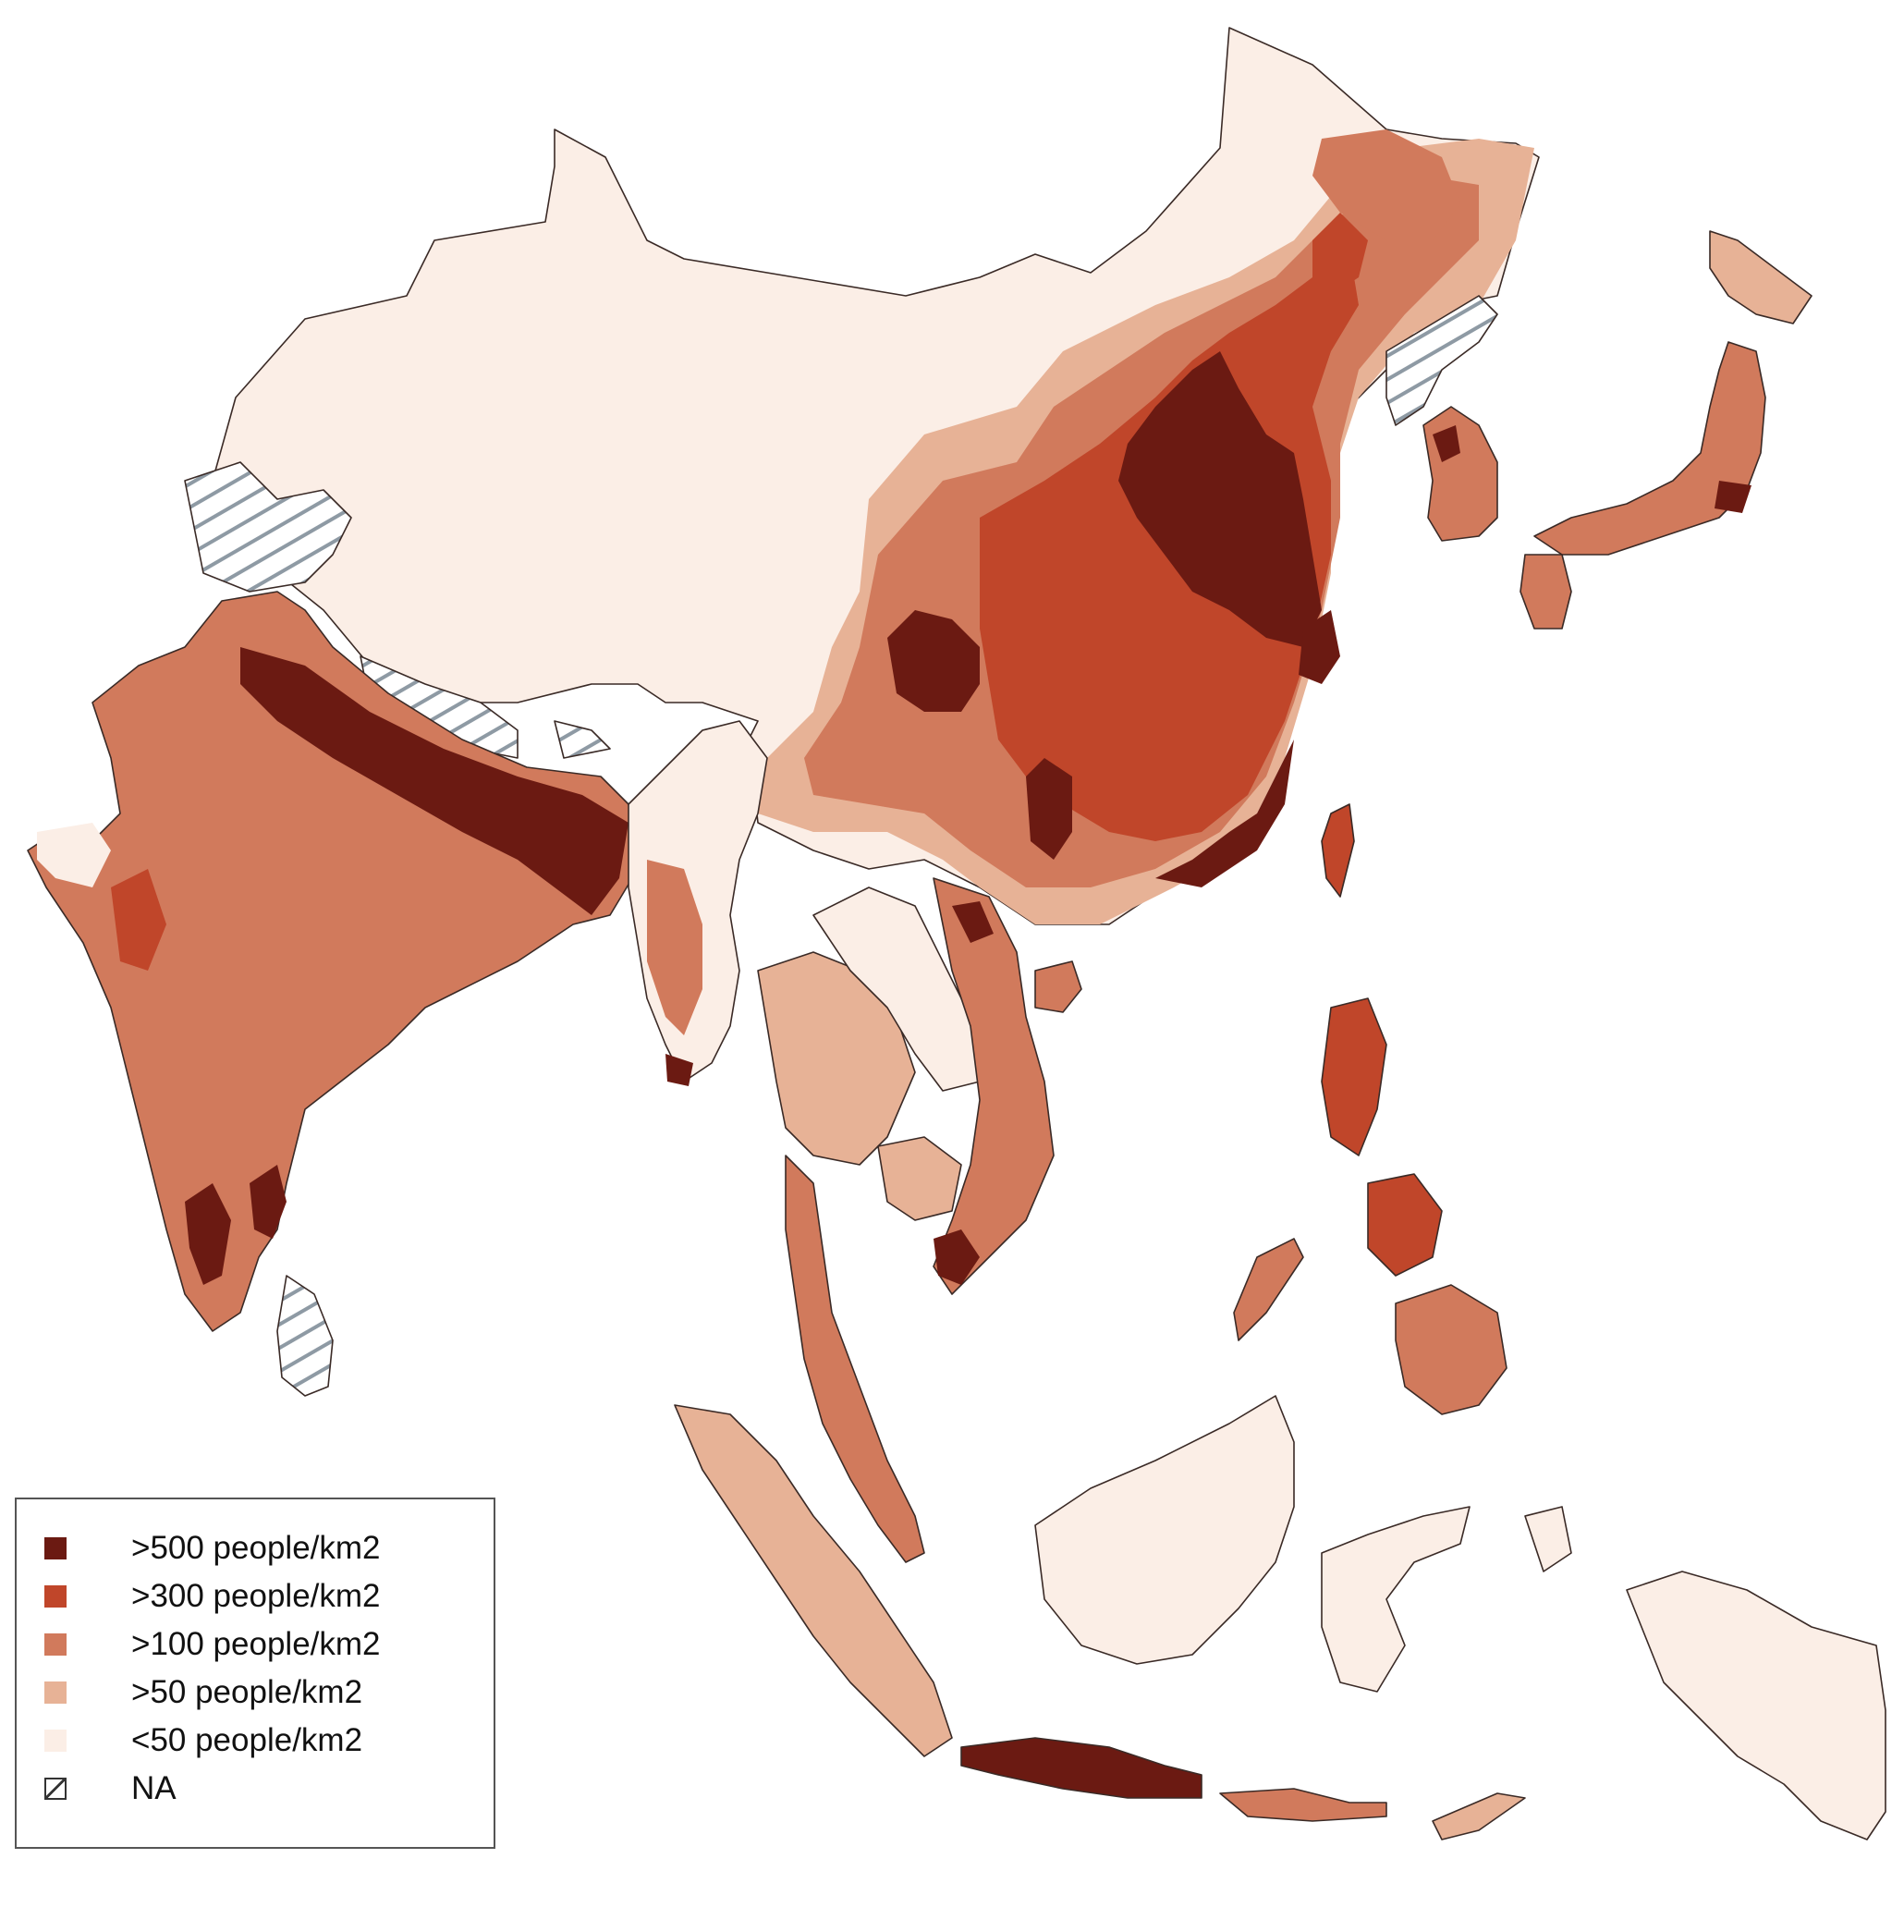  I want to click on legend-item-gt500: >500 people/km2, so click(212, 1548).